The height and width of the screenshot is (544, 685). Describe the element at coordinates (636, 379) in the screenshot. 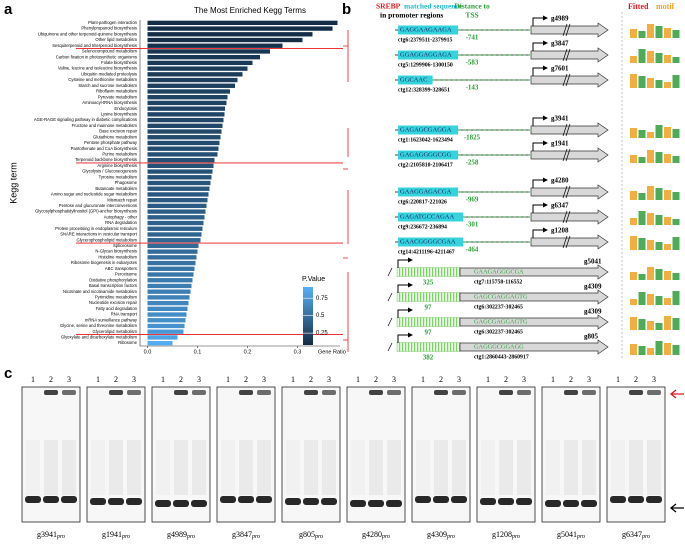

I see `lane-number: 2` at that location.